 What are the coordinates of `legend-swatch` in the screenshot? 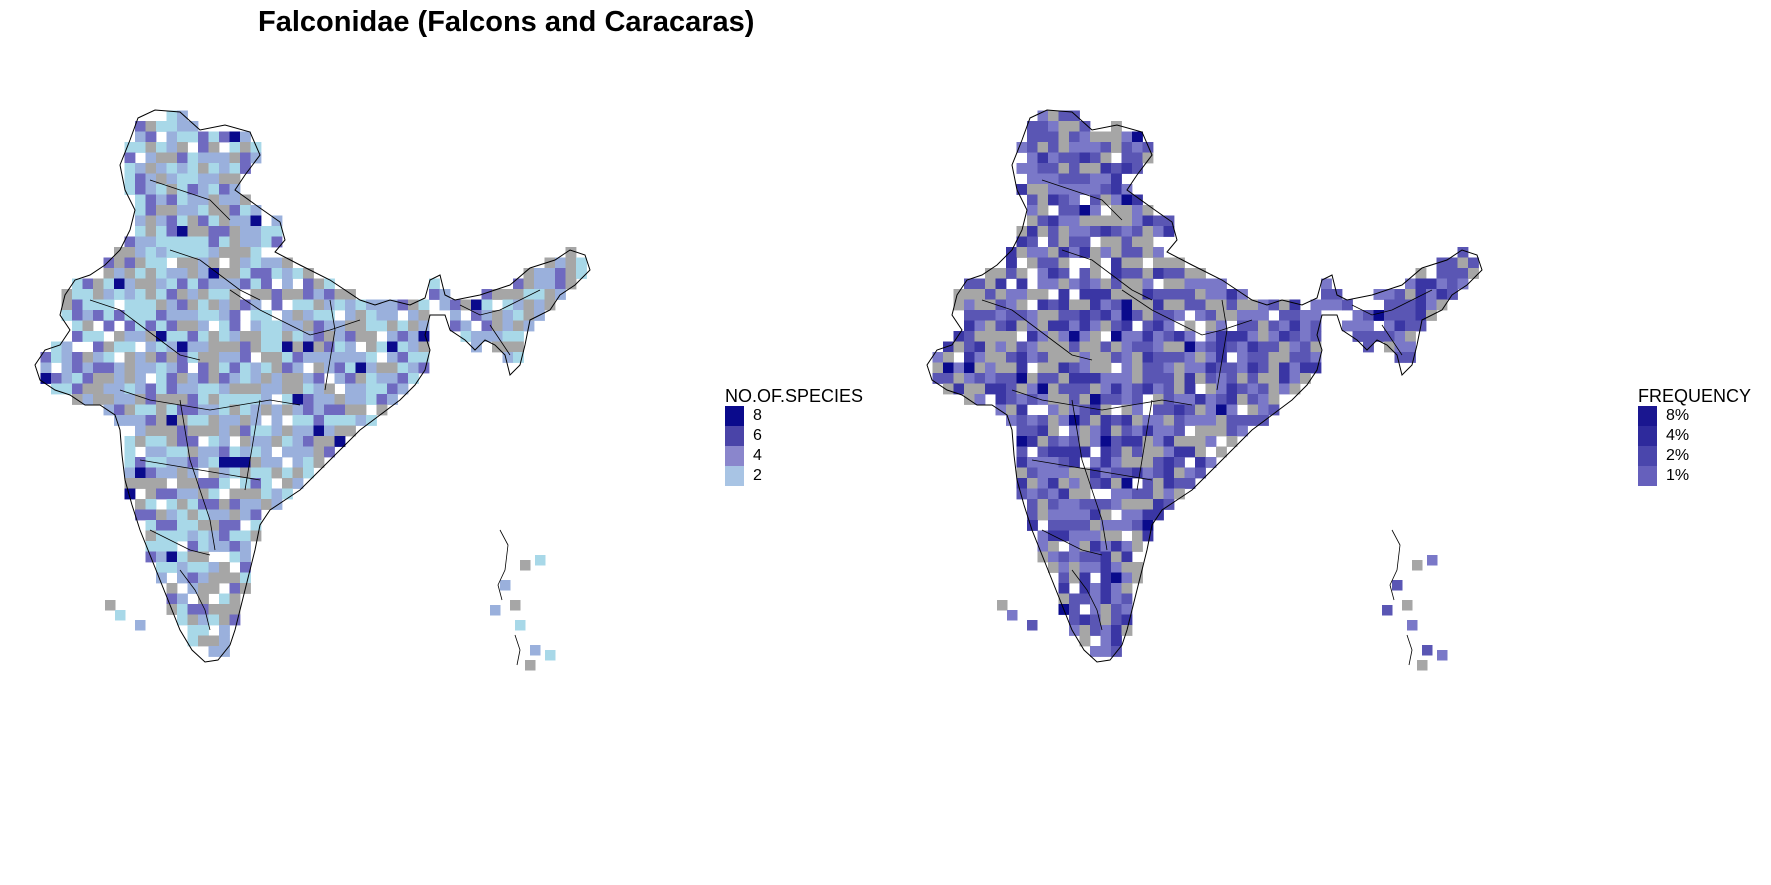 It's located at (734, 476).